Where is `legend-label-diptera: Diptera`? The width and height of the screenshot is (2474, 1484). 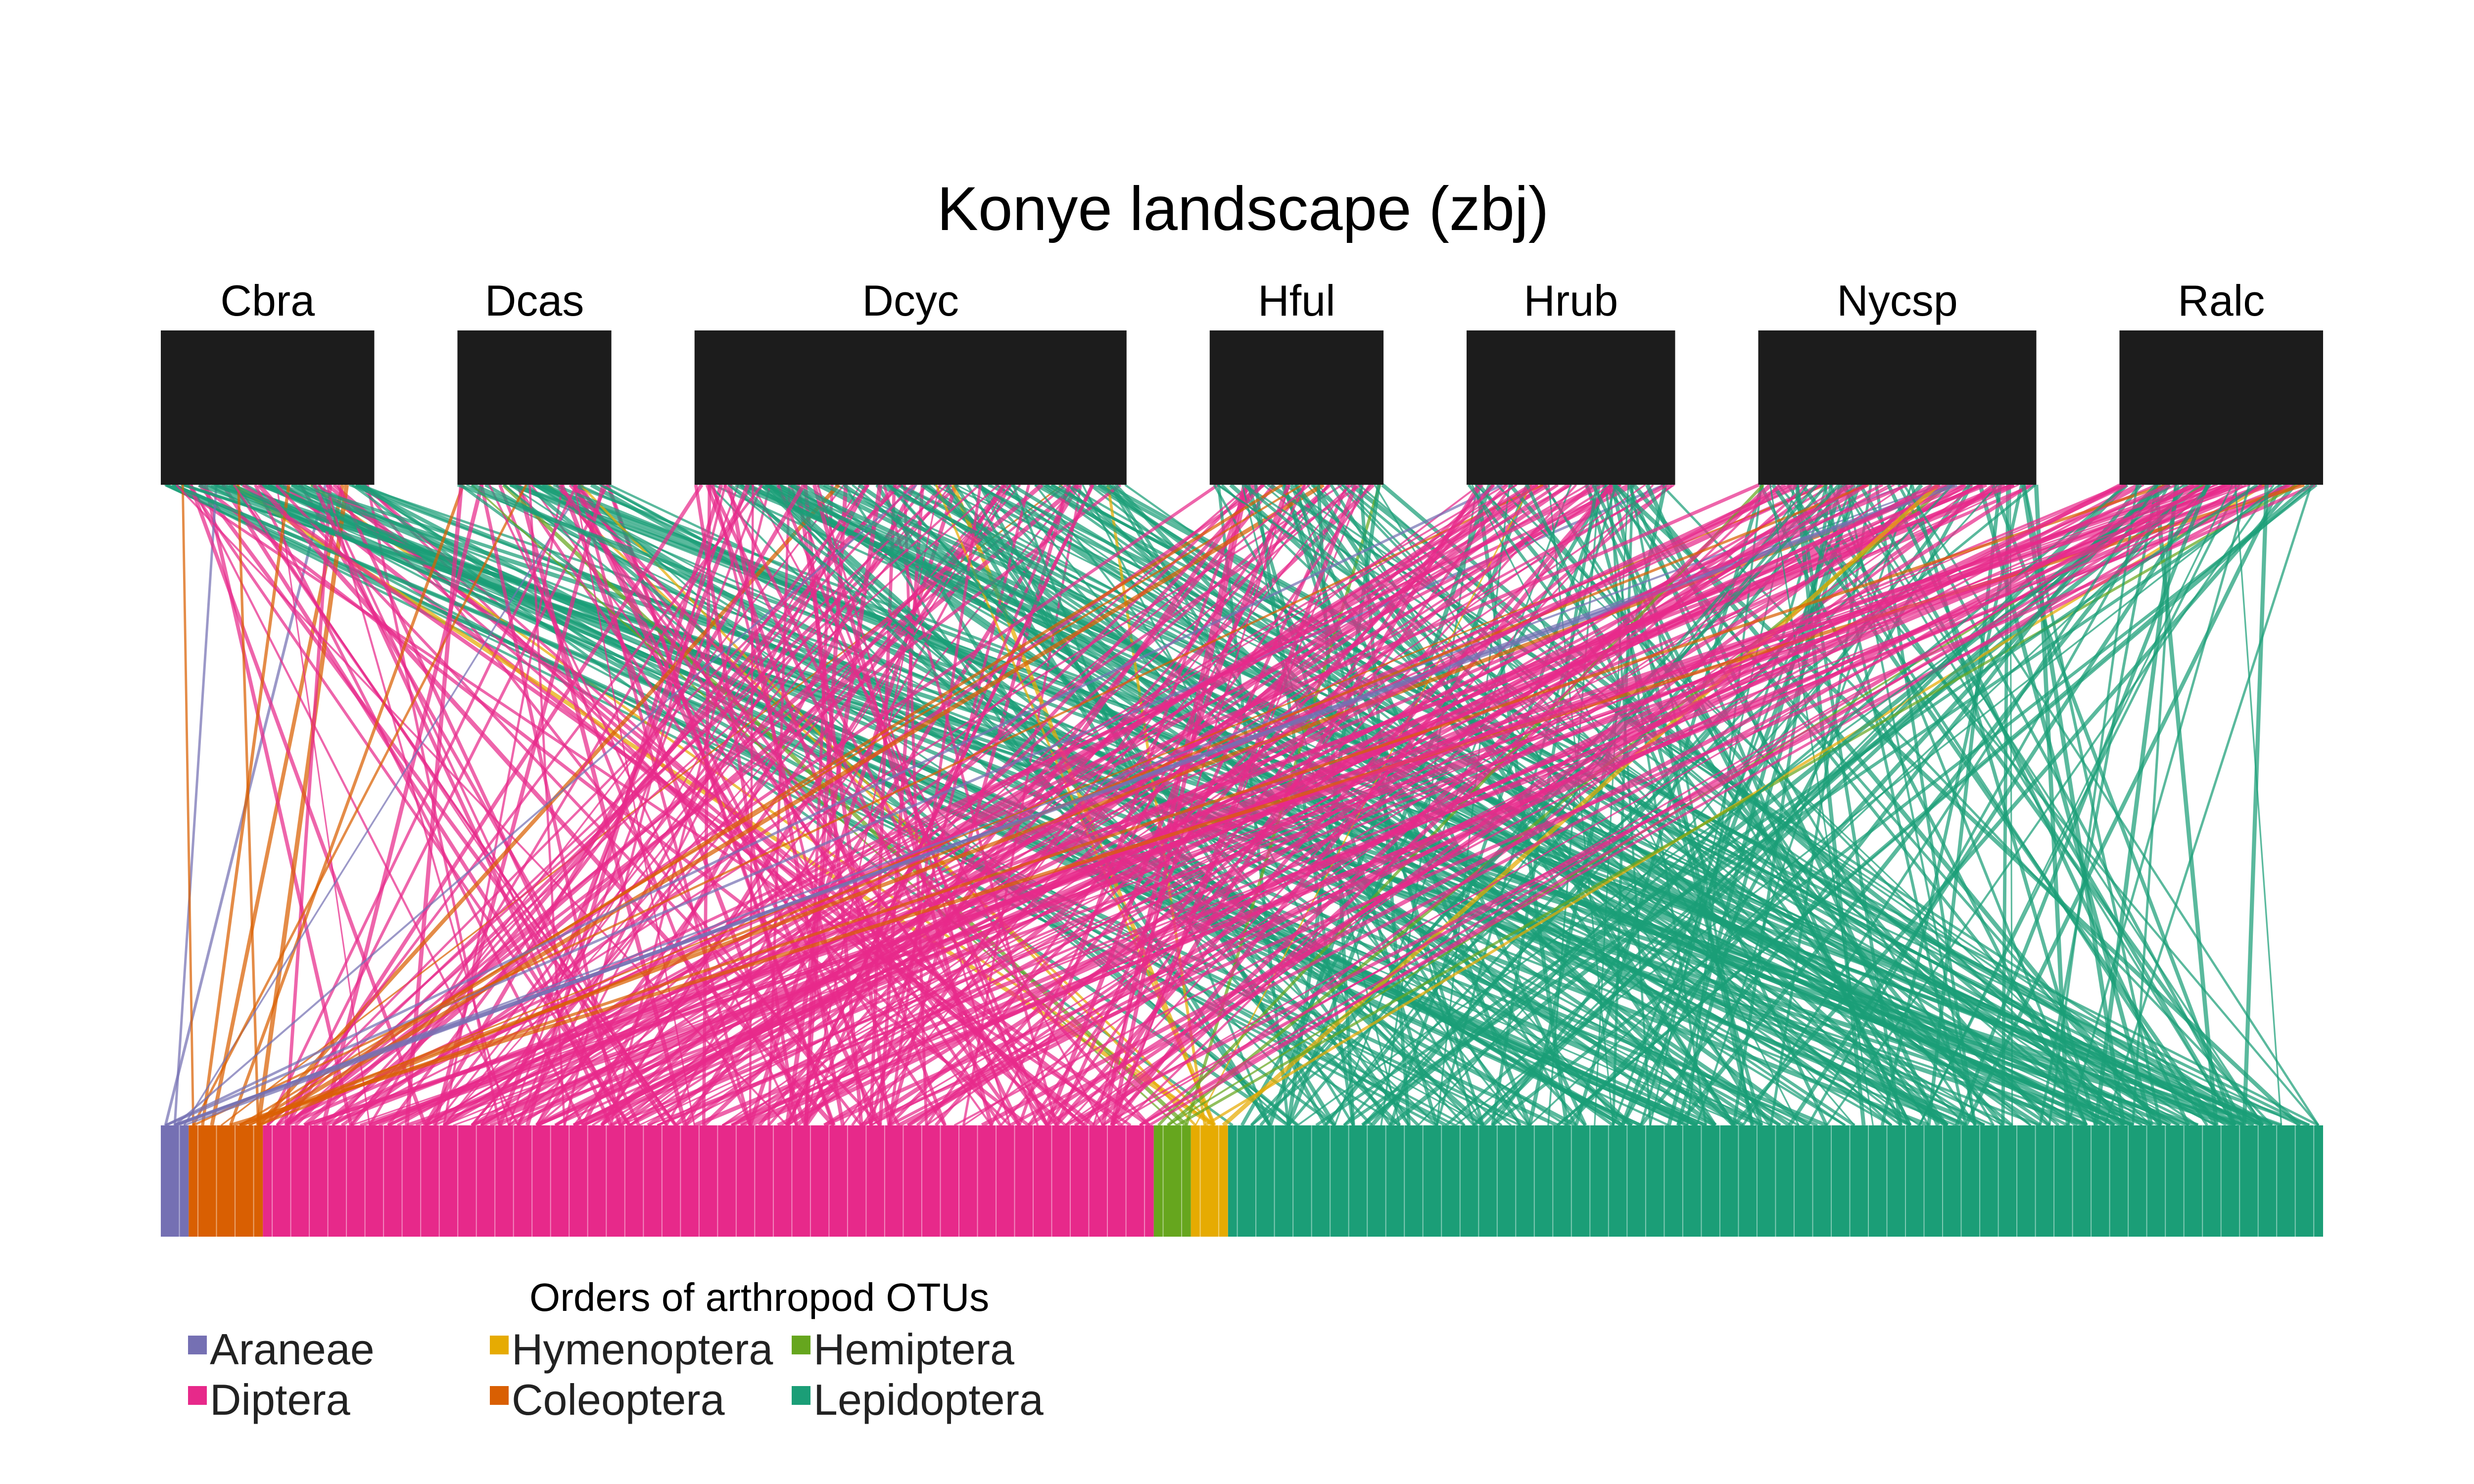
legend-label-diptera: Diptera is located at coordinates (280, 1399).